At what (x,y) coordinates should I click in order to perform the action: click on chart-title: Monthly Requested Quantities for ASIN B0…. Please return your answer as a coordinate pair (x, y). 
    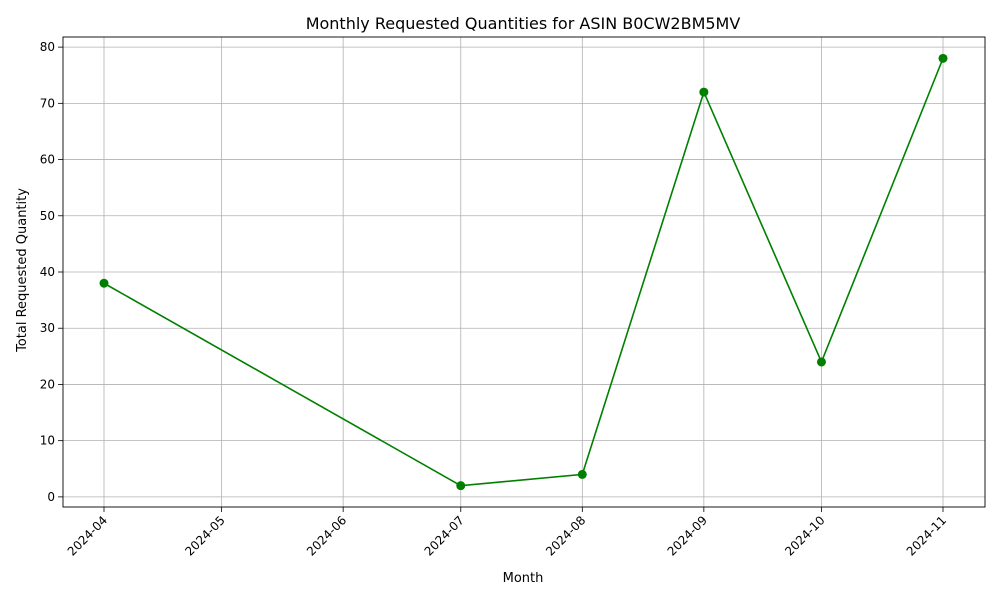
    Looking at the image, I should click on (523, 23).